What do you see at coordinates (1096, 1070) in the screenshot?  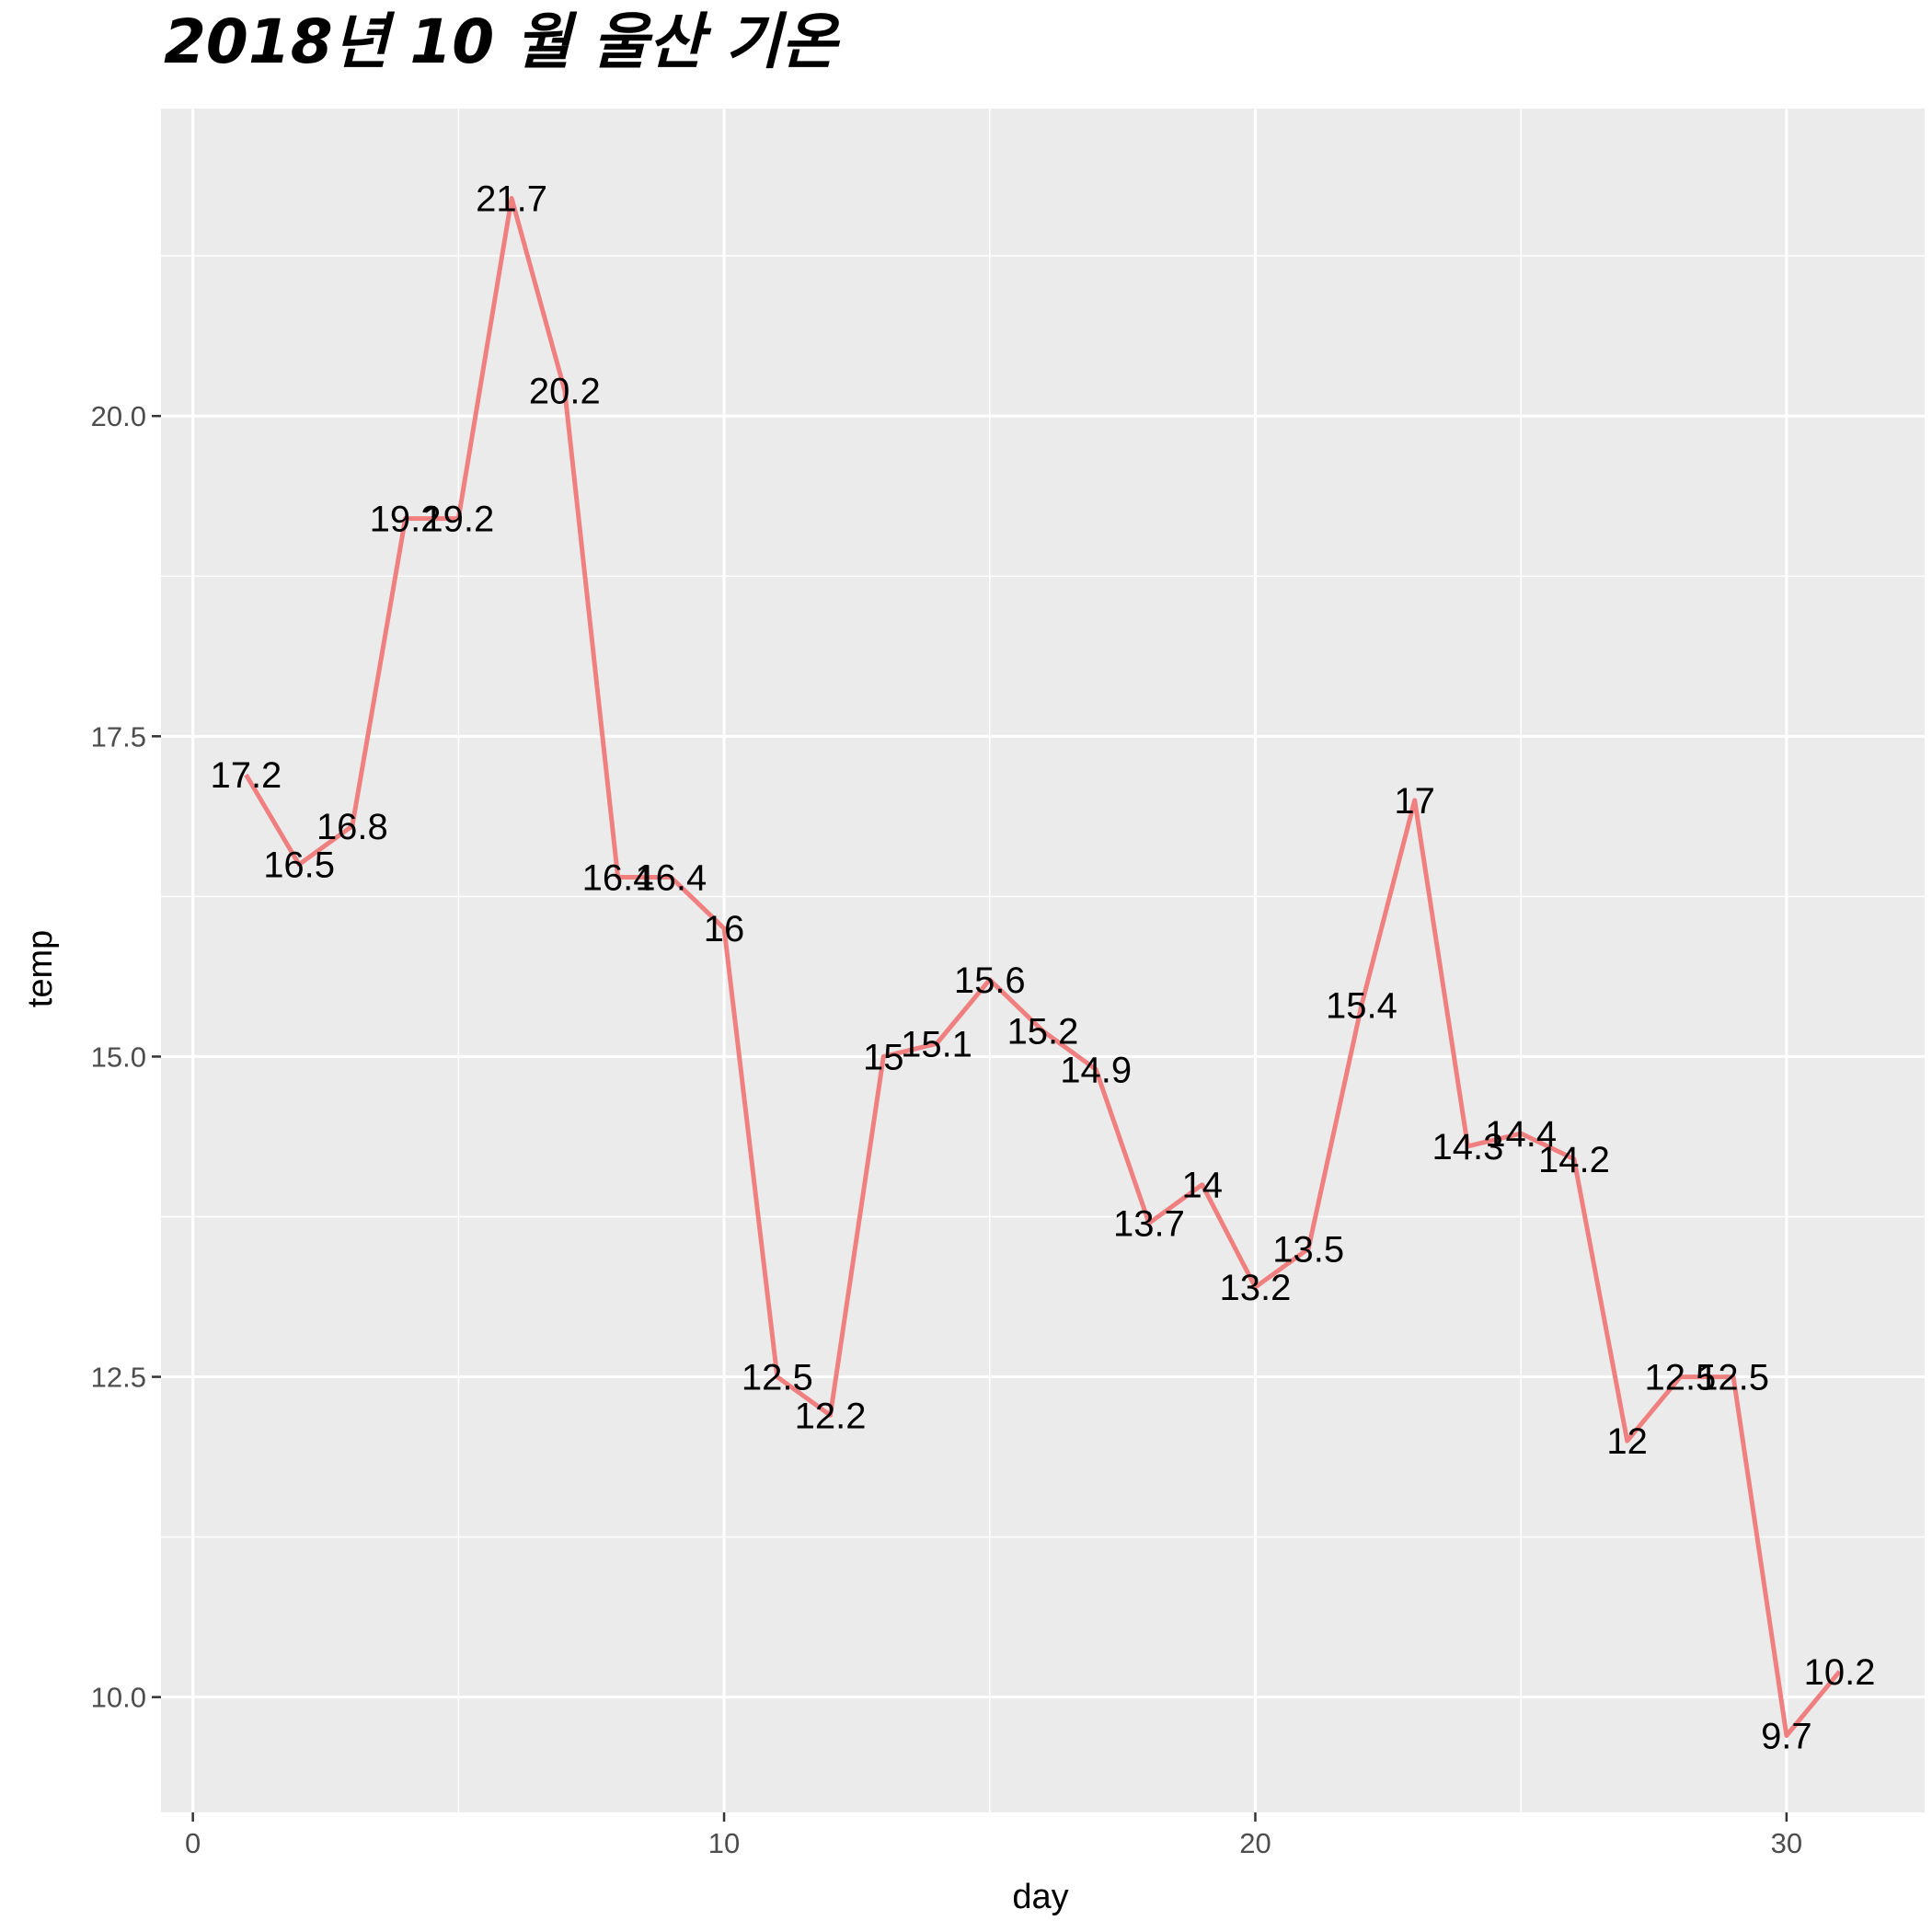 I see `data-label: 14.9` at bounding box center [1096, 1070].